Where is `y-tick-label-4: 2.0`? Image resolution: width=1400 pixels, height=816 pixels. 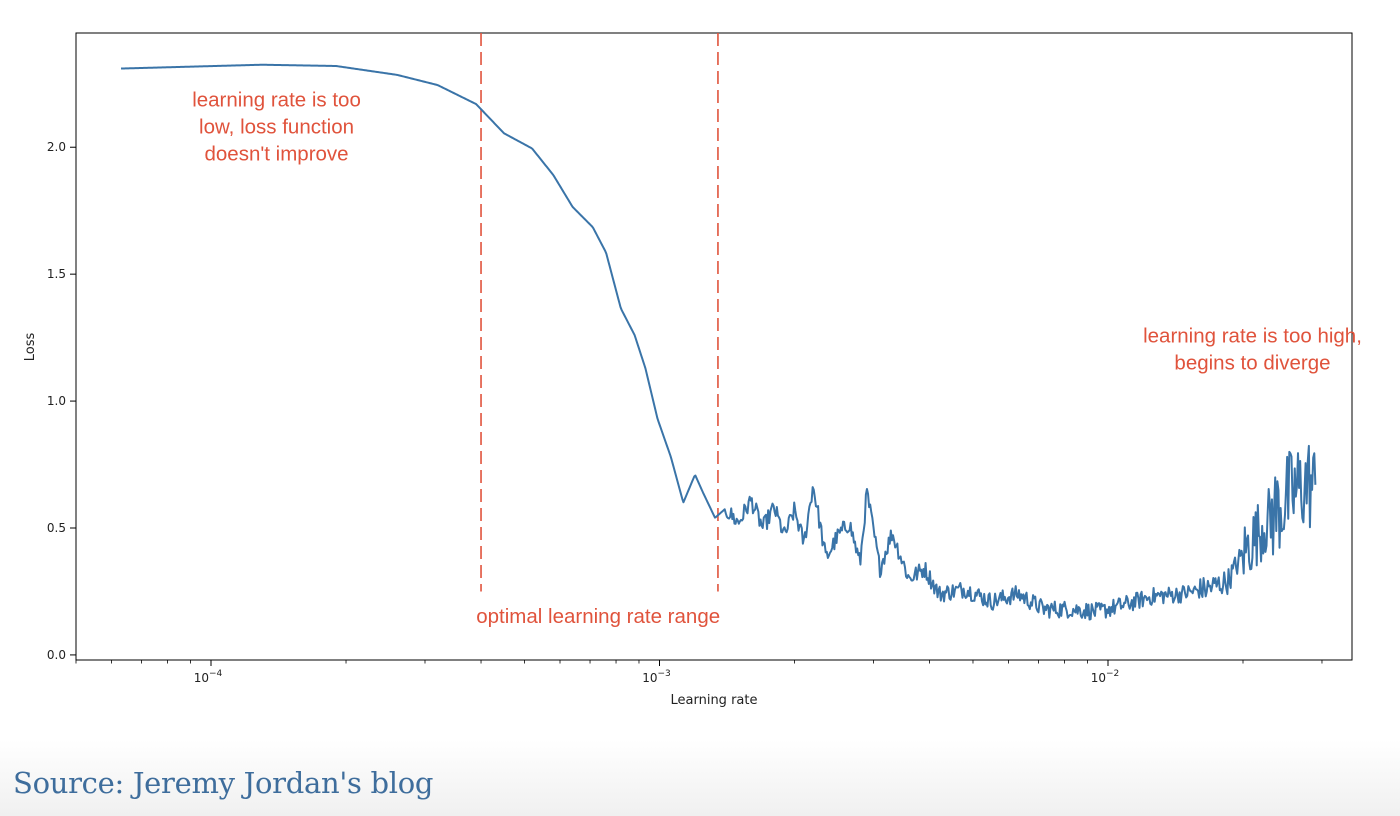
y-tick-label-4: 2.0 is located at coordinates (56, 147).